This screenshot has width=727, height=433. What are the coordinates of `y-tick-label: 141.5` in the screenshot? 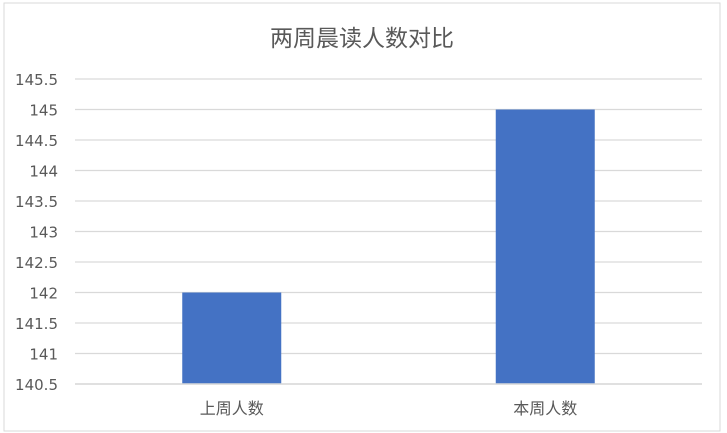 It's located at (36, 324).